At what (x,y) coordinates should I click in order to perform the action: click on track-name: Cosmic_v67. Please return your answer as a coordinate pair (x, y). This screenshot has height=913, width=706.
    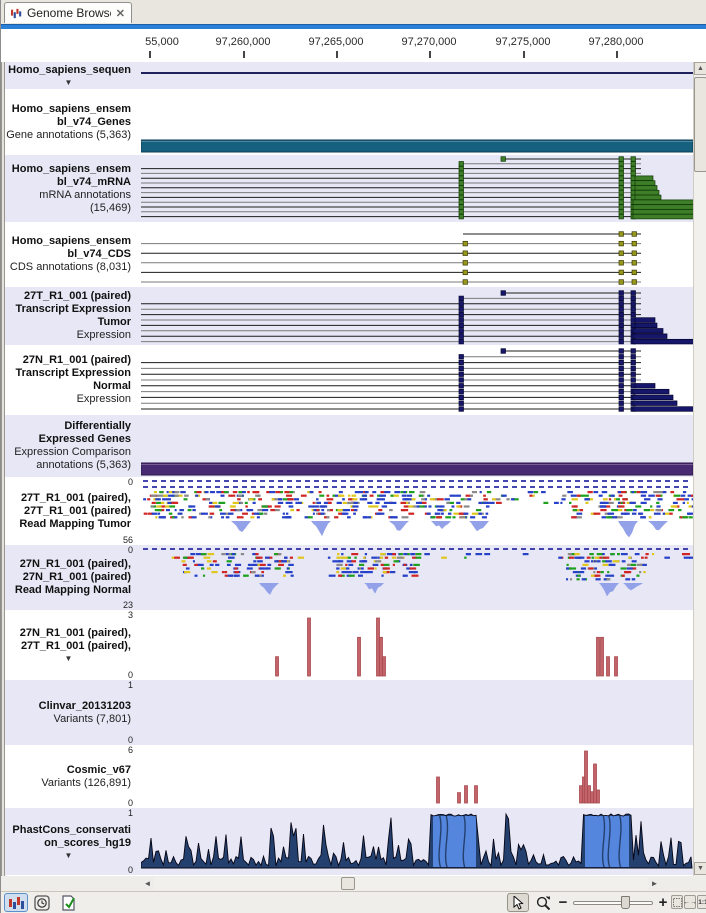
    Looking at the image, I should click on (98, 769).